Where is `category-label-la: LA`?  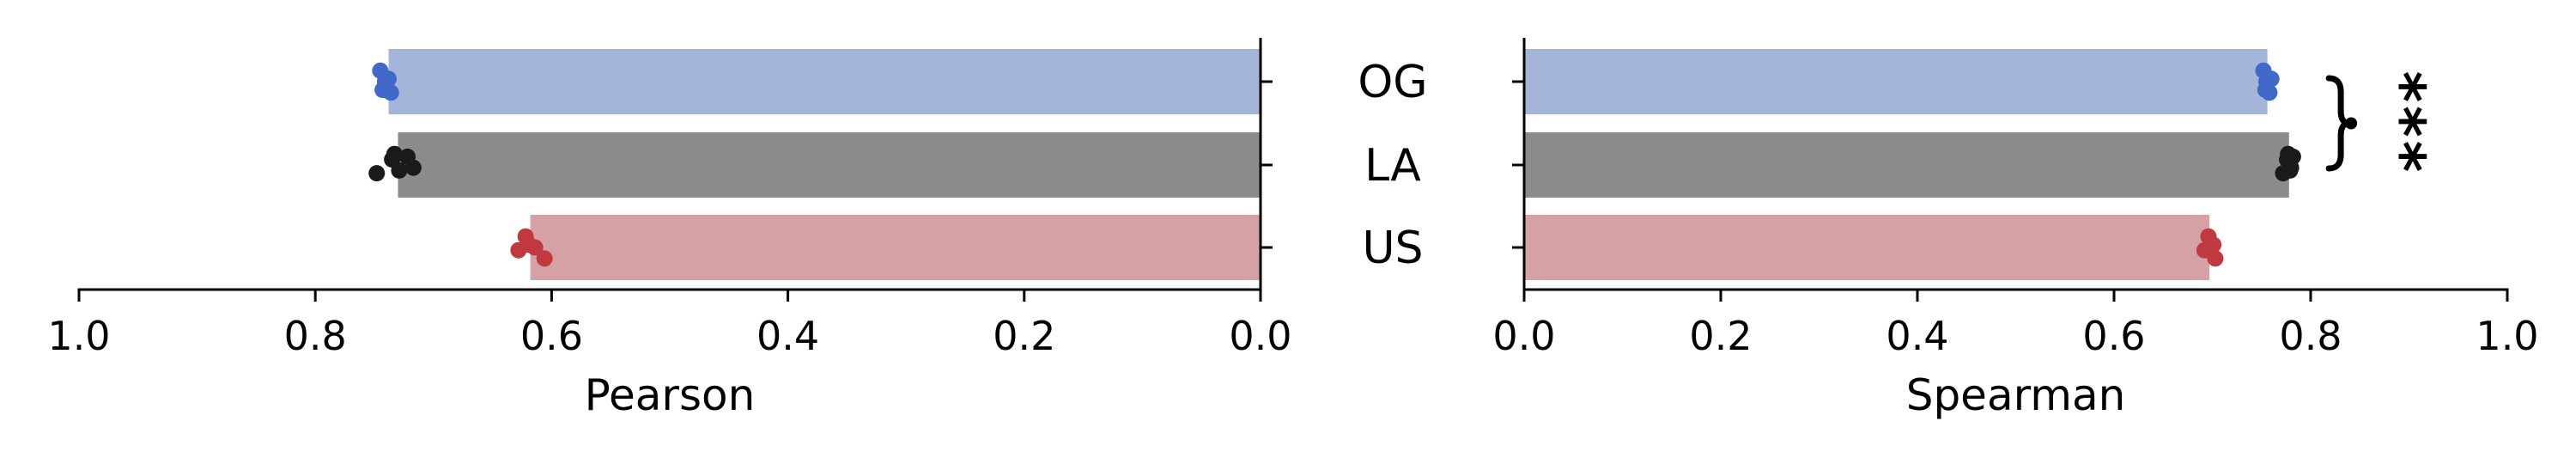
category-label-la: LA is located at coordinates (1393, 166).